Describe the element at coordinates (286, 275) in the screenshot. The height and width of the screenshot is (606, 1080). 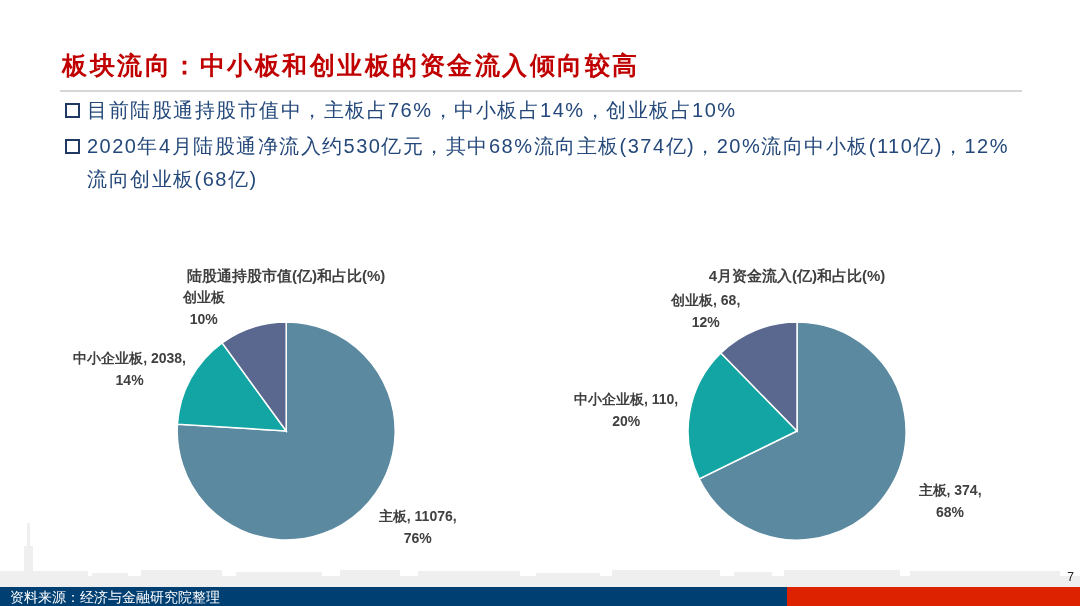
I see `chart-title: 陆股通持股市值(亿)和占比(%)` at that location.